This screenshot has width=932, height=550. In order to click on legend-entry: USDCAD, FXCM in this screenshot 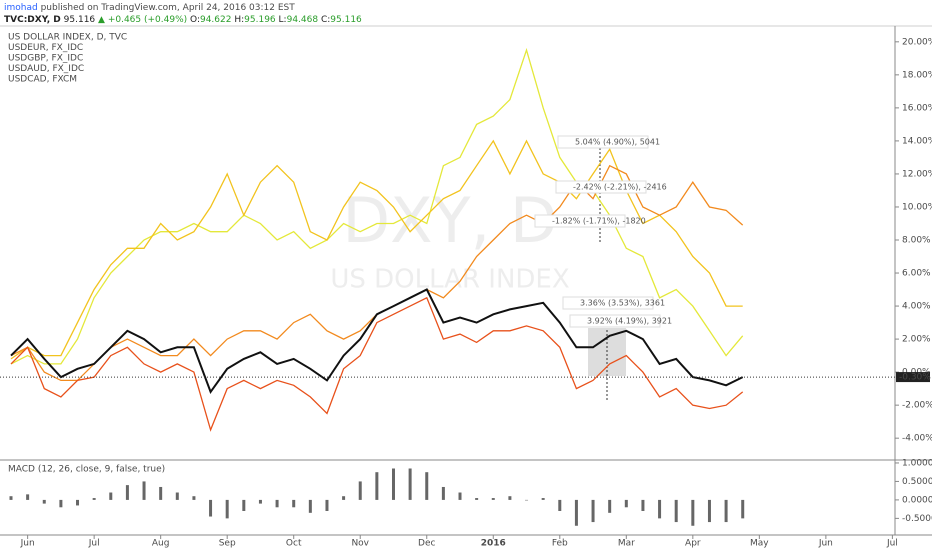, I will do `click(42, 80)`.